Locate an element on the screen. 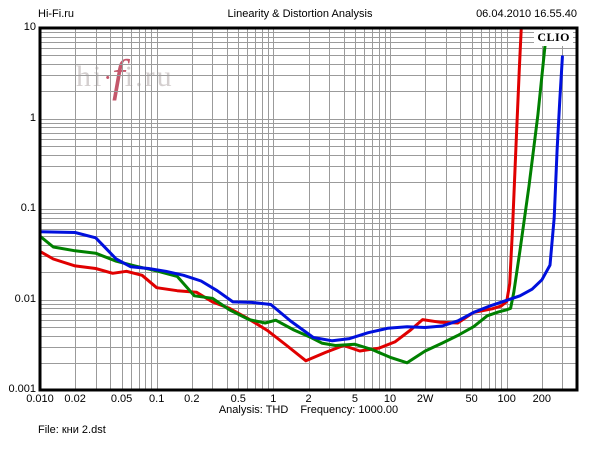  x-tick-label: 0.1 is located at coordinates (157, 399).